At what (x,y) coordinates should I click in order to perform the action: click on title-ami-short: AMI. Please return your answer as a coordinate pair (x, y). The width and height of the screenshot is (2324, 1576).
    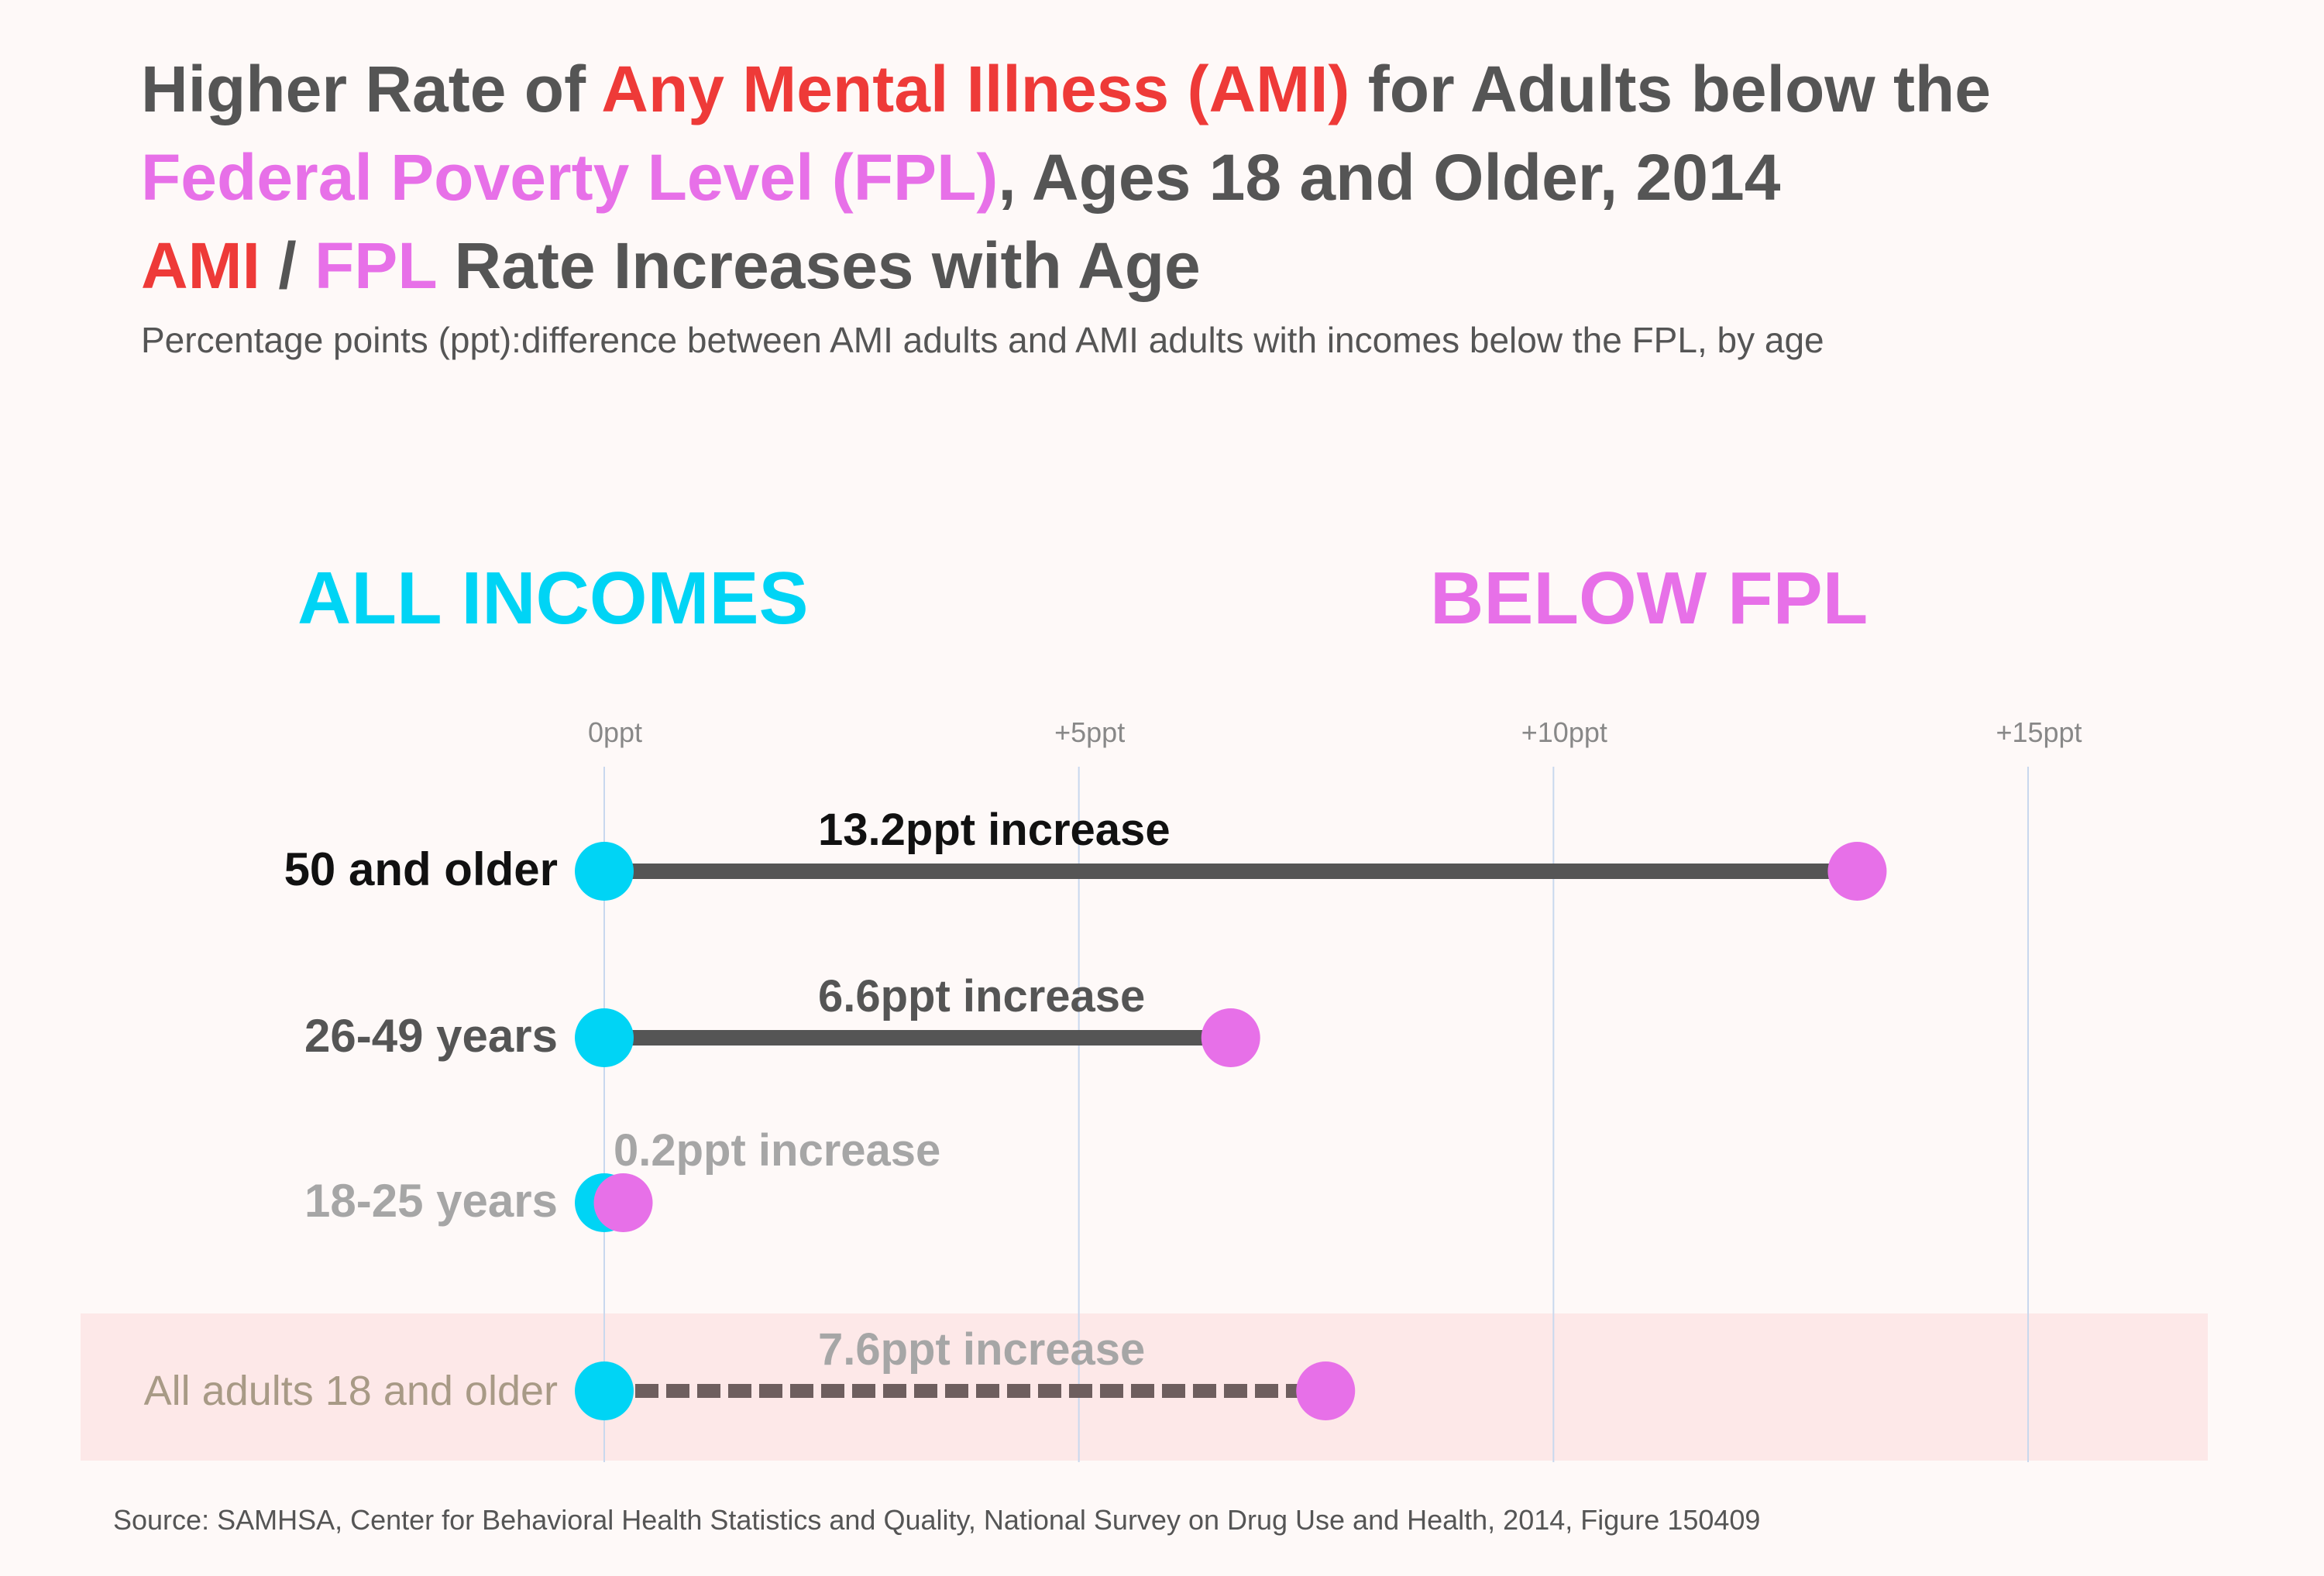
    Looking at the image, I should click on (200, 265).